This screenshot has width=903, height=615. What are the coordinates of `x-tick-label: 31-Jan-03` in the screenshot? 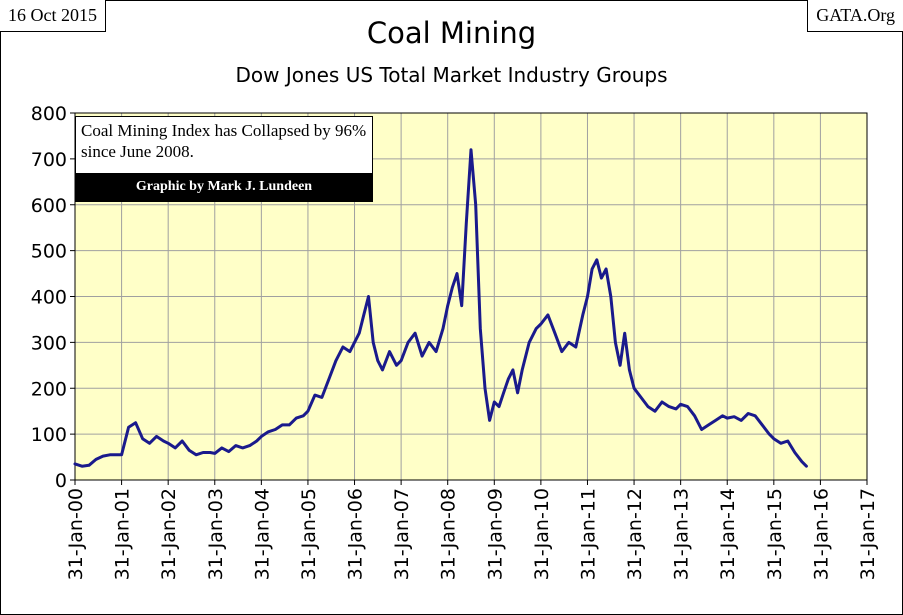 It's located at (216, 534).